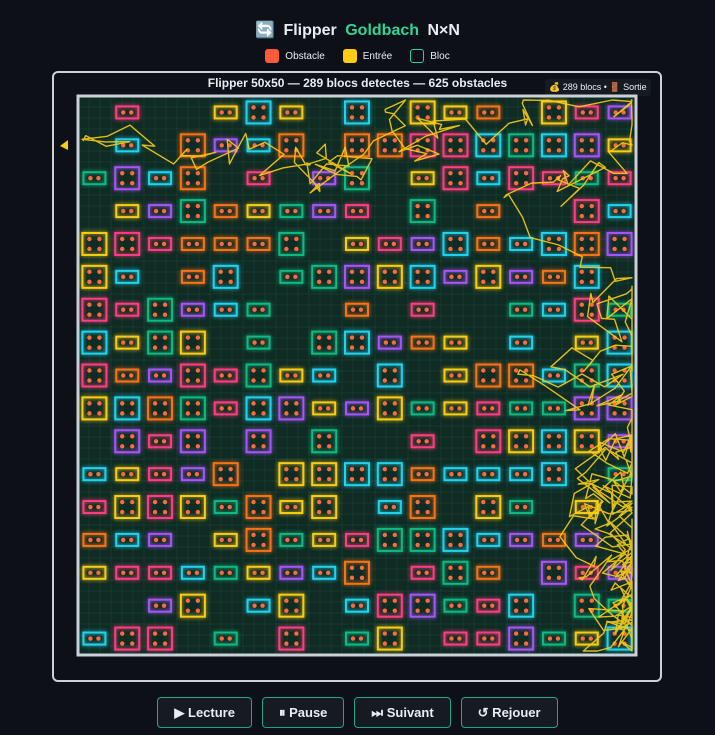 This screenshot has height=735, width=715. I want to click on legend-label: Obstacle, so click(305, 56).